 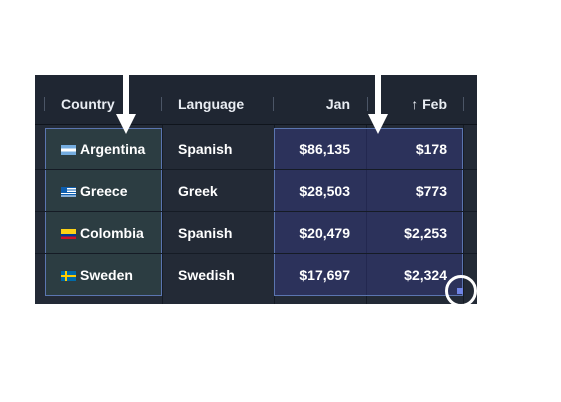 I want to click on jan-cell: $86,135, so click(x=324, y=149).